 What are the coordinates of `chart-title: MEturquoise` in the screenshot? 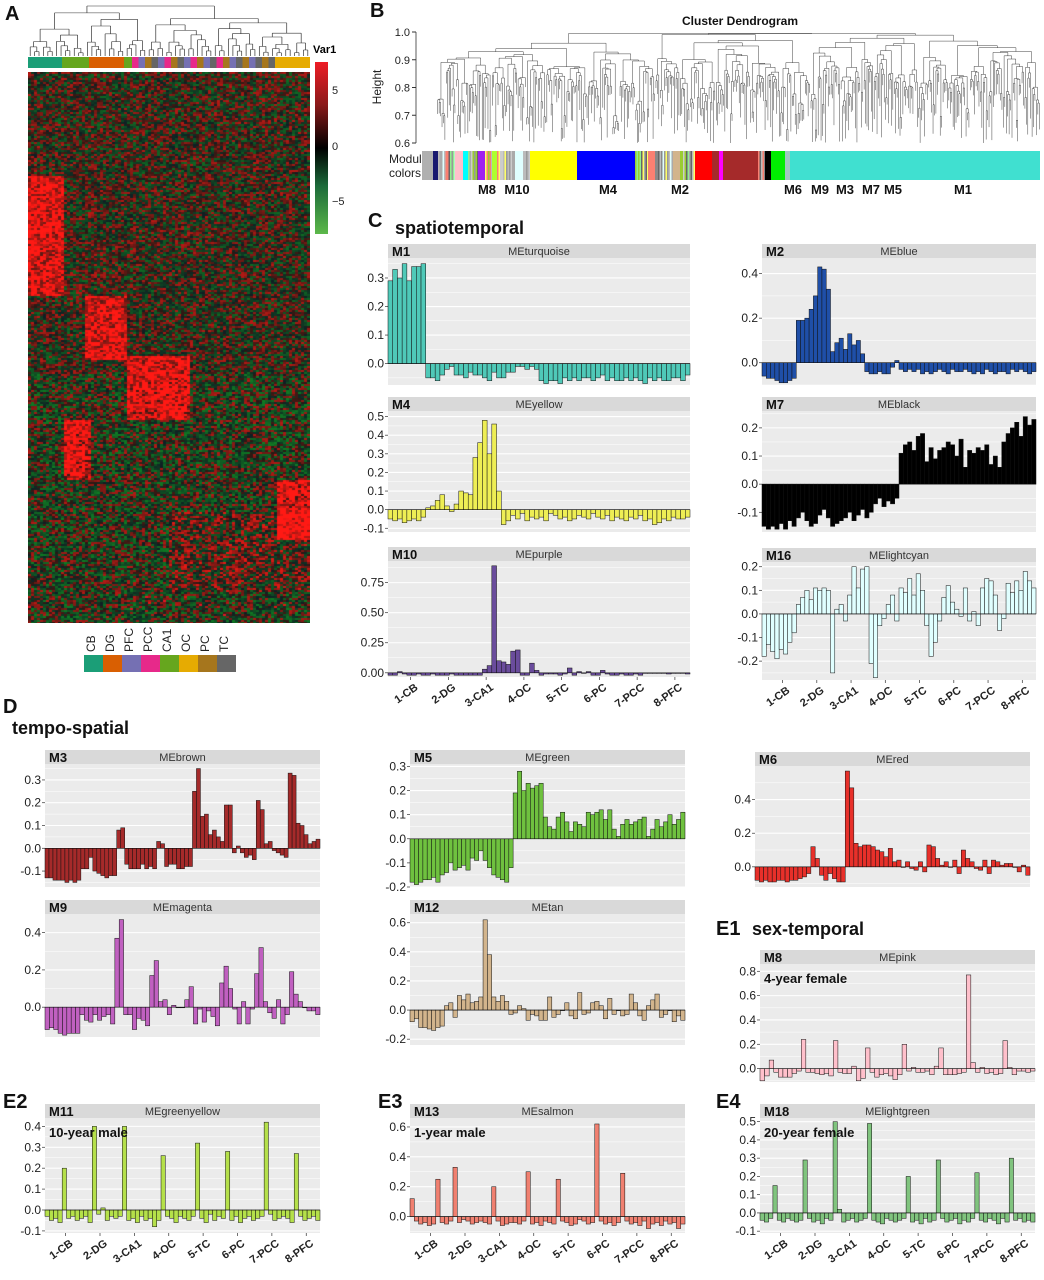 It's located at (539, 252).